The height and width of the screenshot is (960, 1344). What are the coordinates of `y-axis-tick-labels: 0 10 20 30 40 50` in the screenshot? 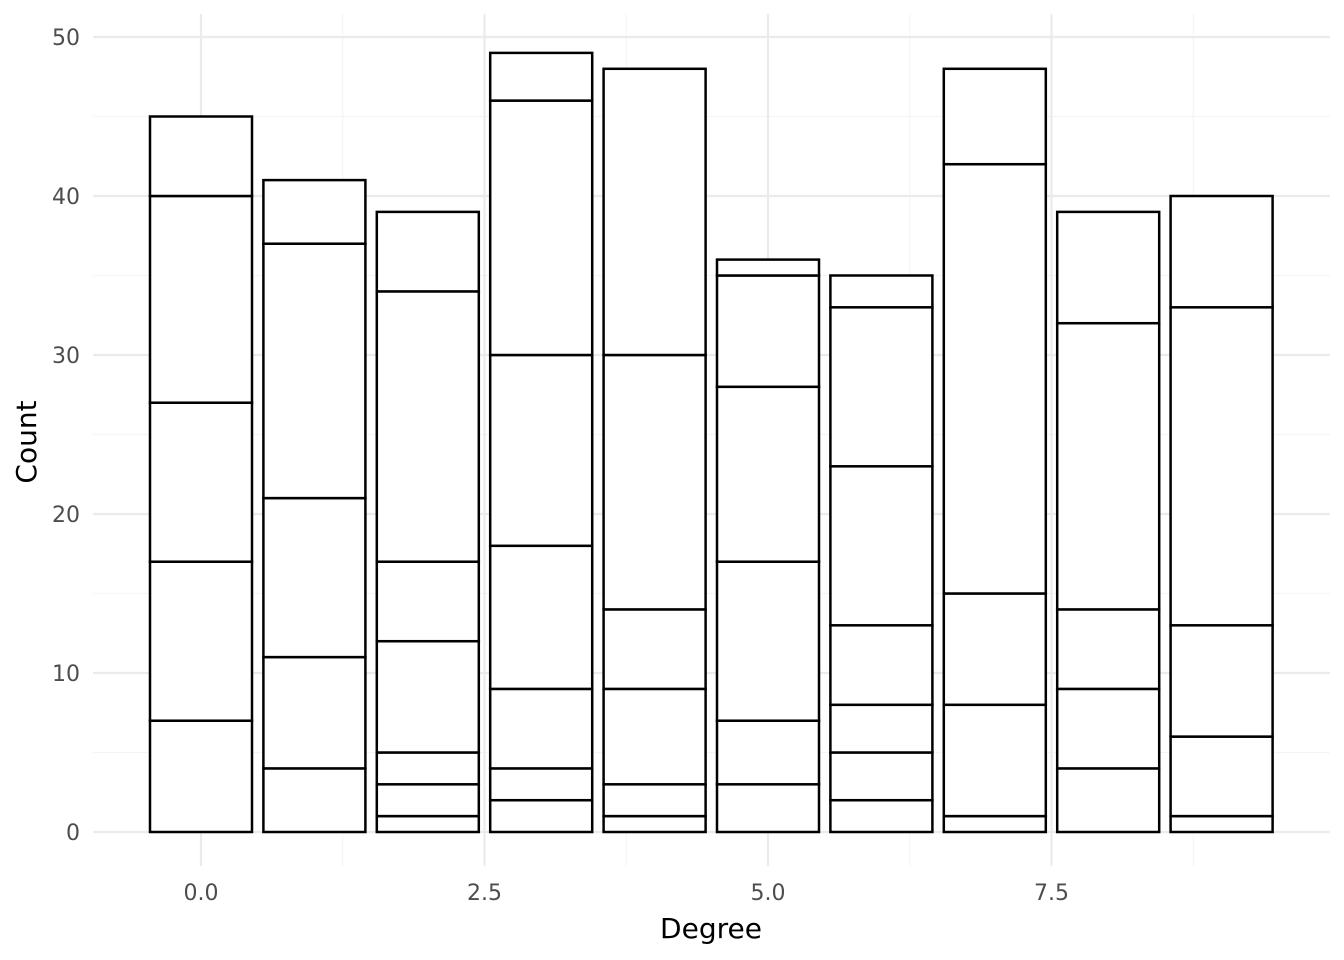 It's located at (66, 436).